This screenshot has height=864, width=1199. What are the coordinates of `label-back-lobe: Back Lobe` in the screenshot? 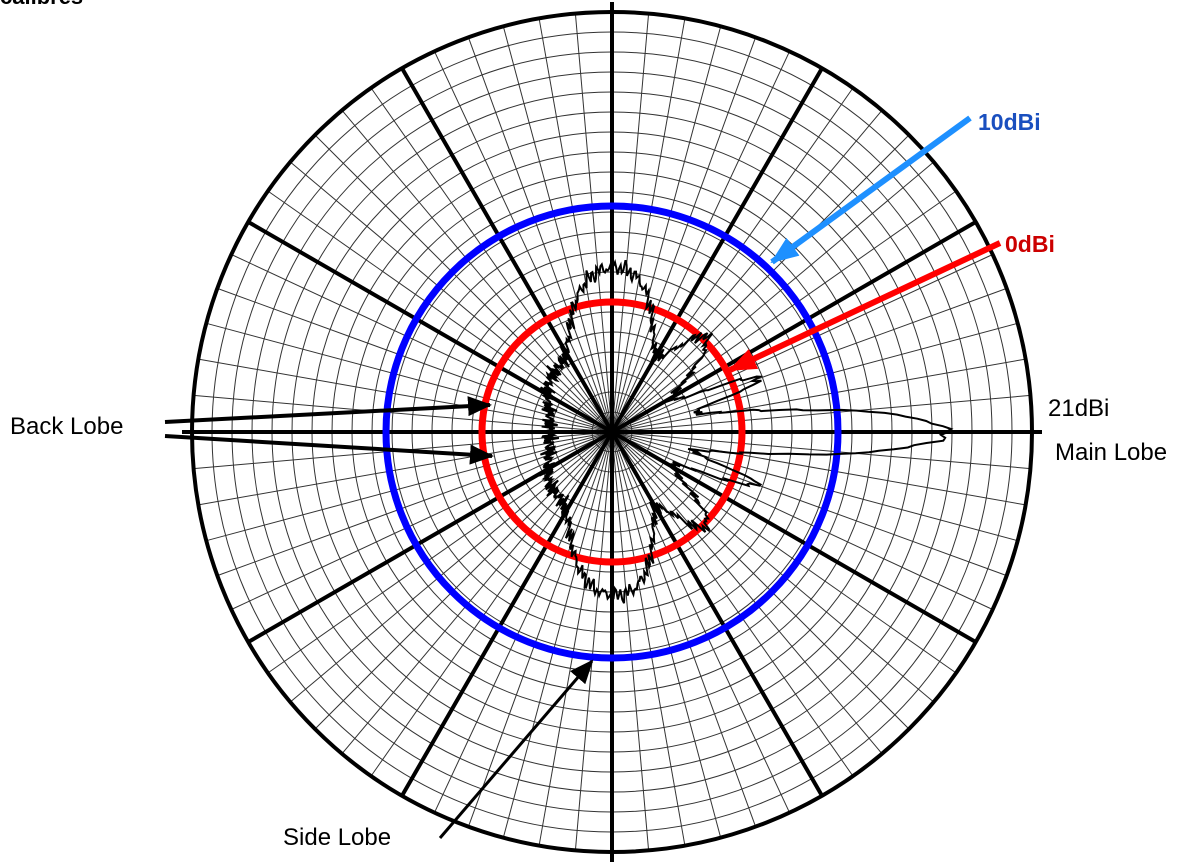 It's located at (66, 426).